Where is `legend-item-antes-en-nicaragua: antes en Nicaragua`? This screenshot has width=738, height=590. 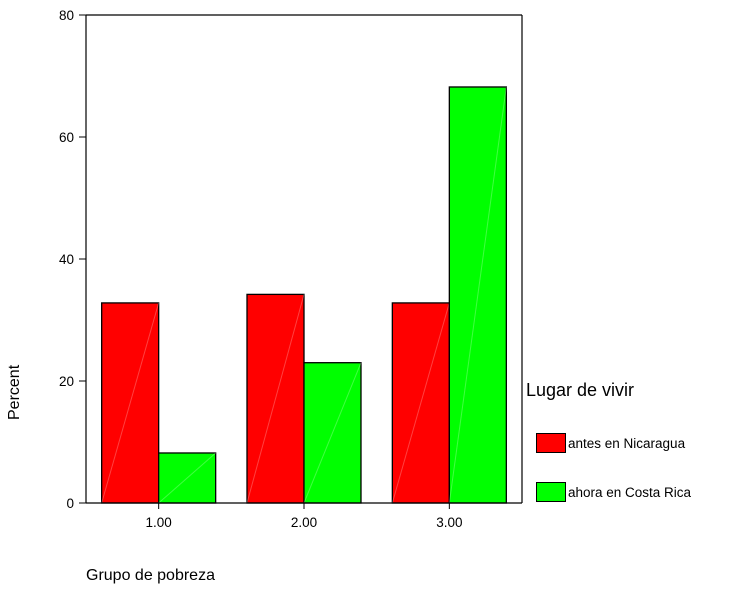 legend-item-antes-en-nicaragua: antes en Nicaragua is located at coordinates (610, 443).